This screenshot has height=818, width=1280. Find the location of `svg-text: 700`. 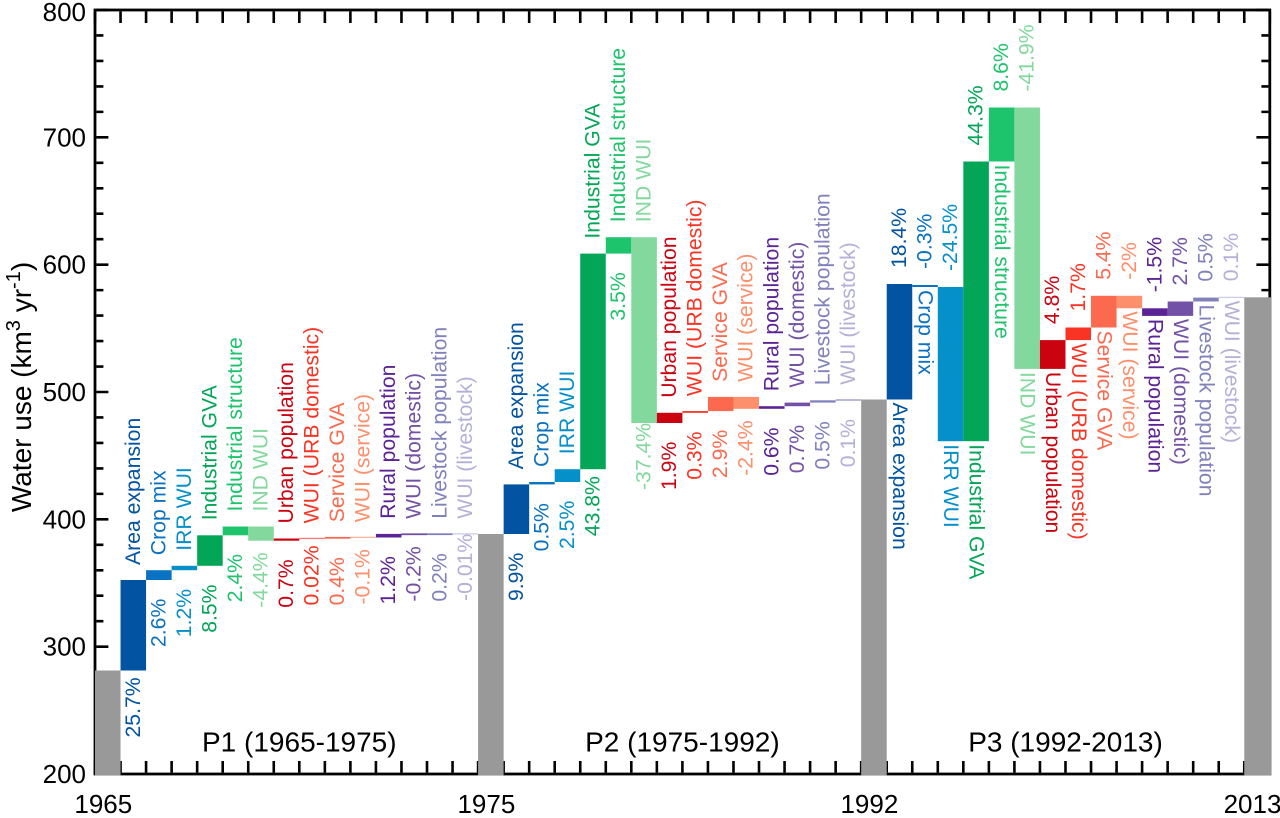

svg-text: 700 is located at coordinates (64, 137).